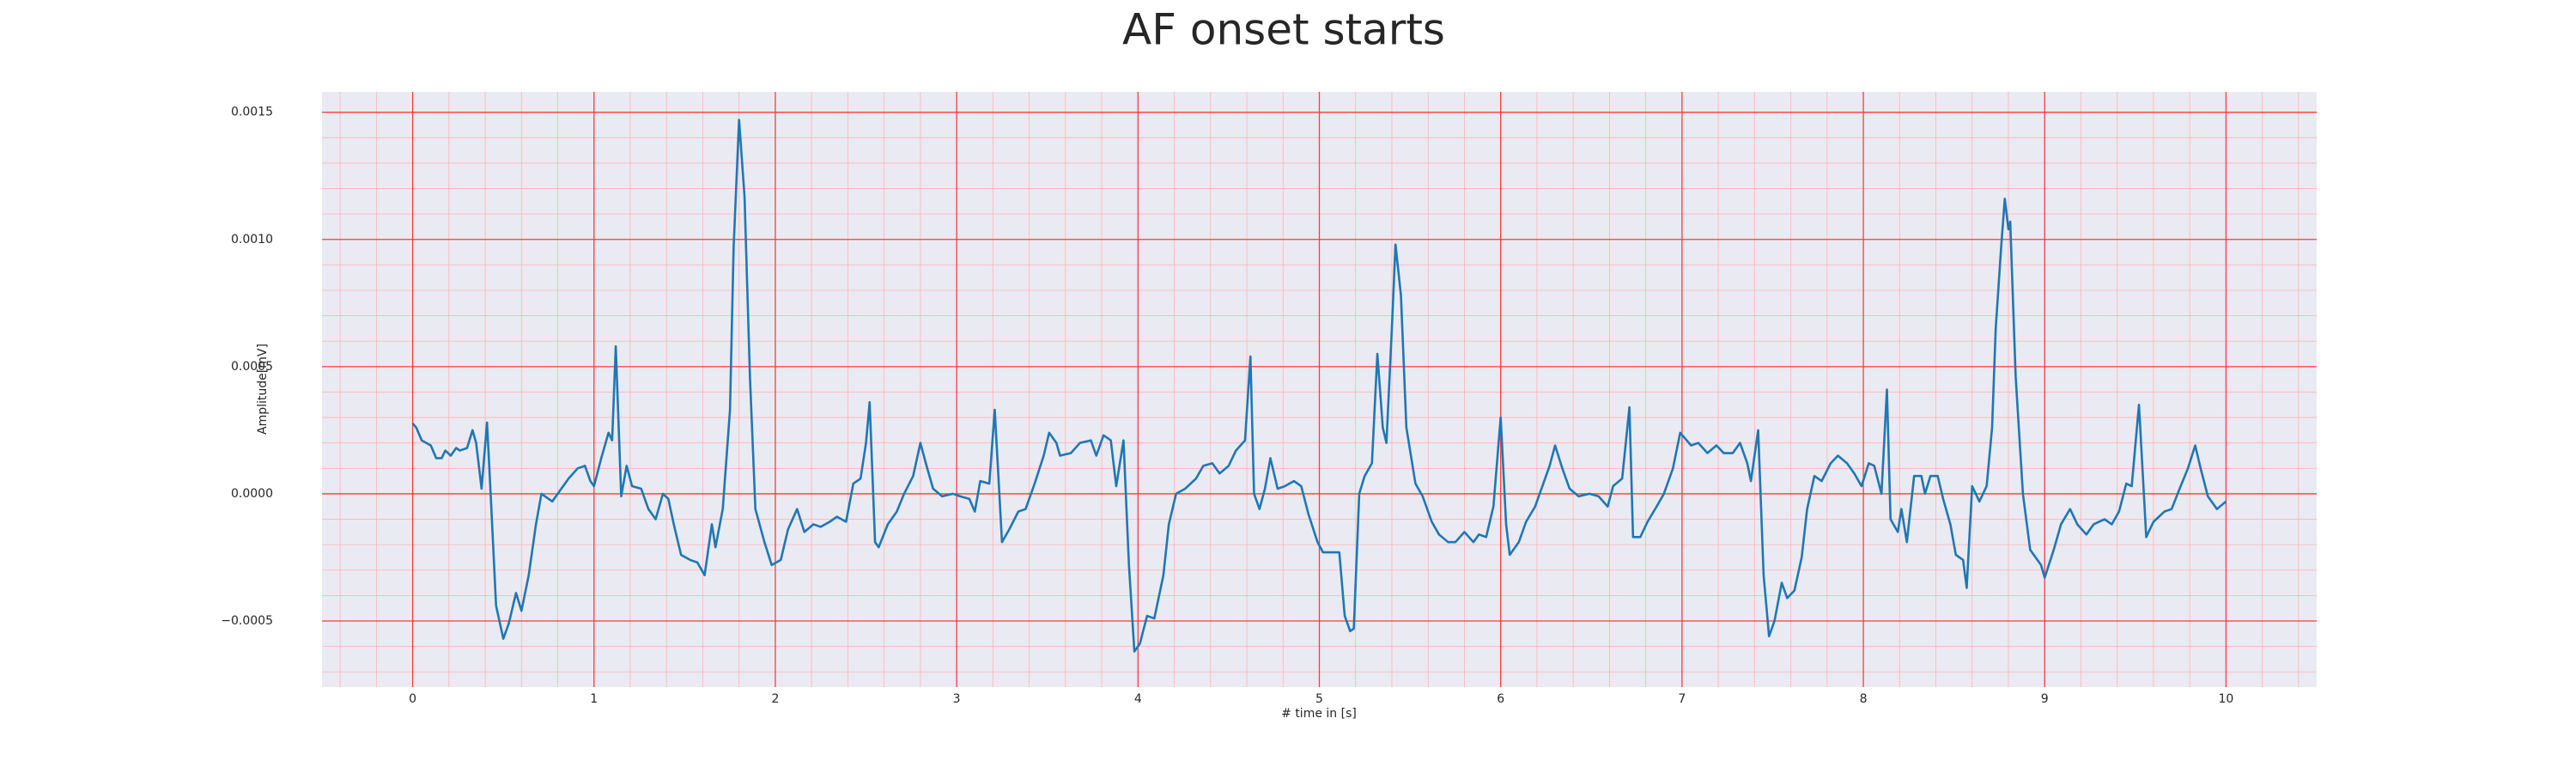  What do you see at coordinates (247, 621) in the screenshot?
I see `y-tick-label: −0.0005` at bounding box center [247, 621].